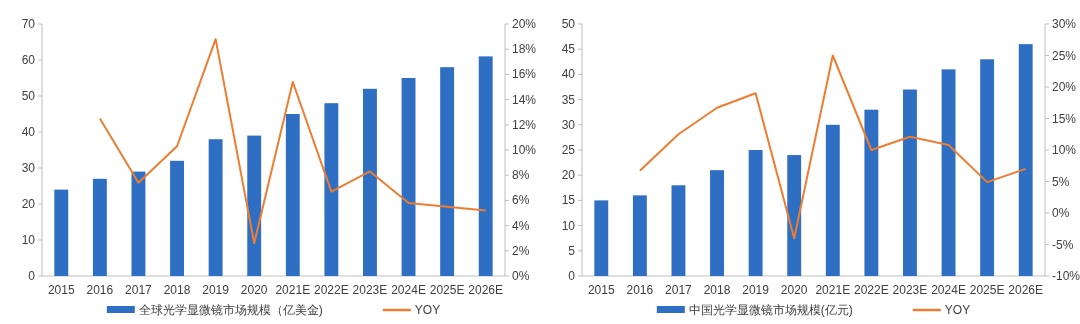 The width and height of the screenshot is (1080, 324). I want to click on y-tick-label: 45, so click(568, 49).